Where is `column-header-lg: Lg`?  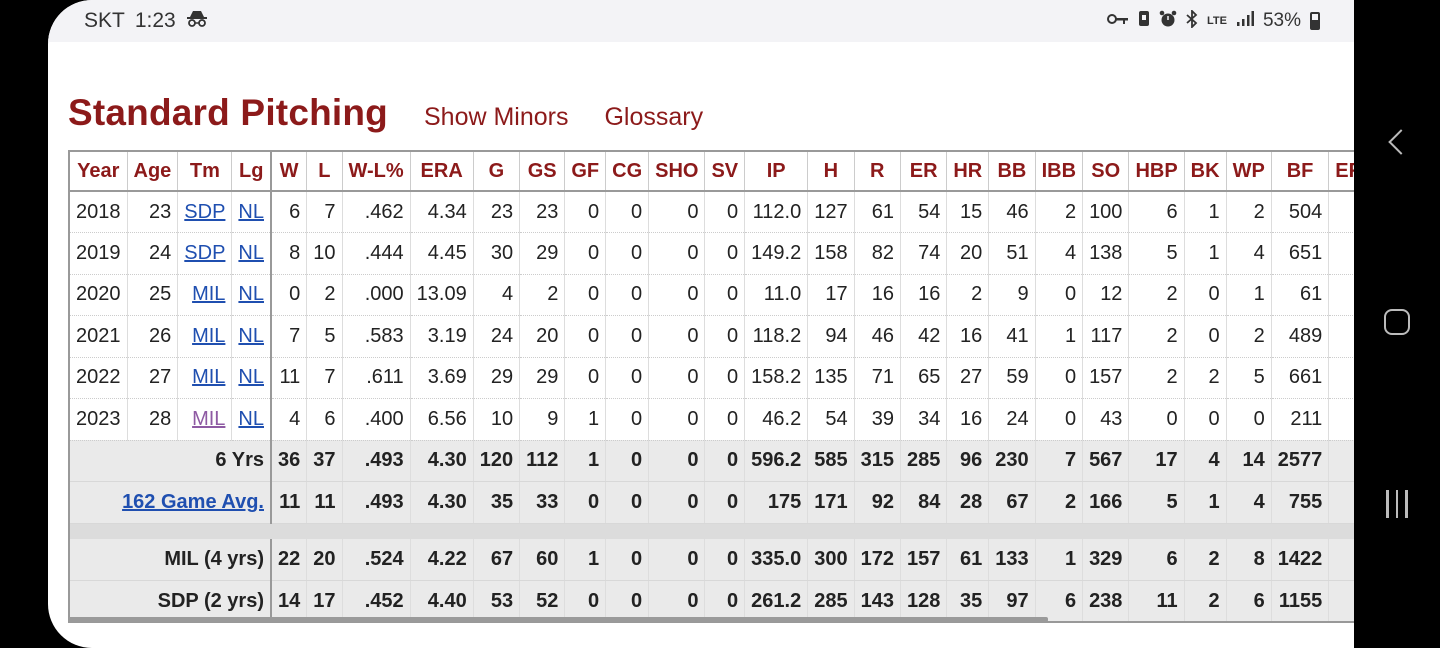 column-header-lg: Lg is located at coordinates (252, 171).